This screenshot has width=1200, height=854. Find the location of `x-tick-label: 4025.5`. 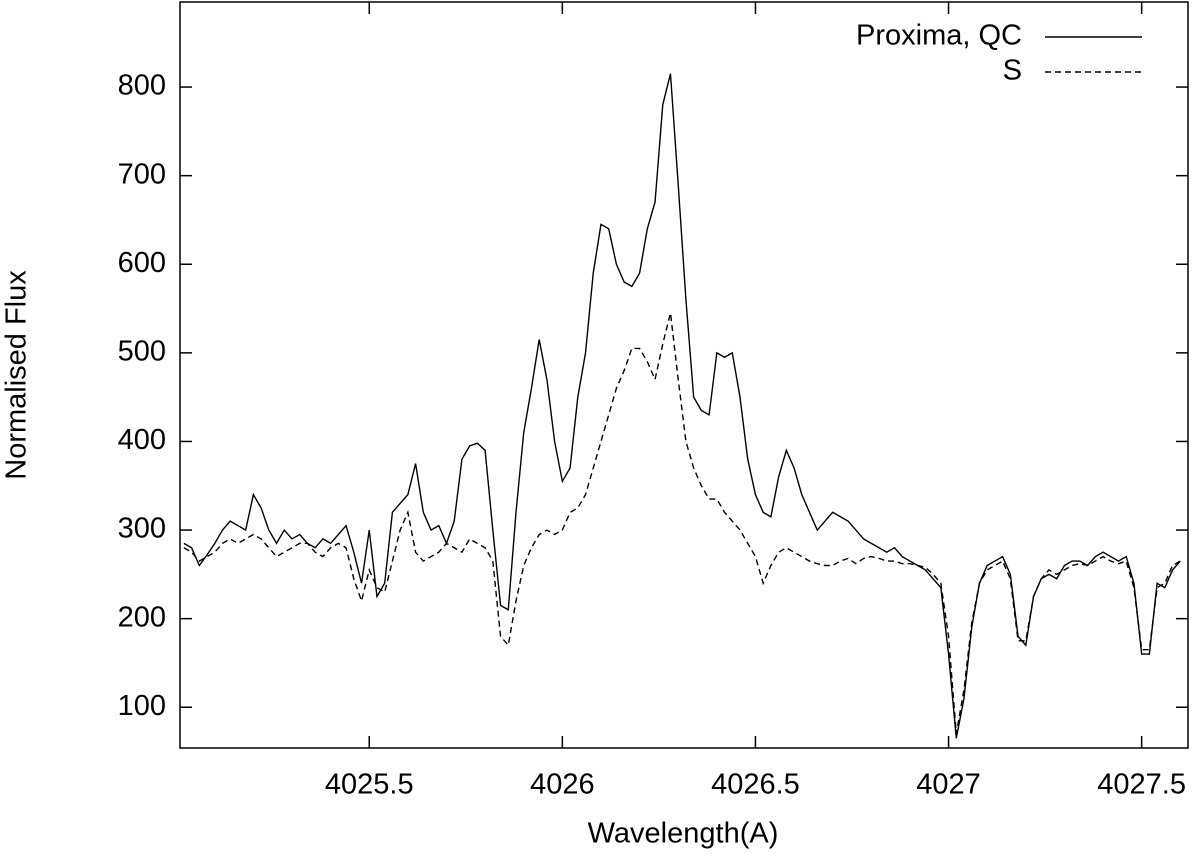

x-tick-label: 4025.5 is located at coordinates (369, 785).